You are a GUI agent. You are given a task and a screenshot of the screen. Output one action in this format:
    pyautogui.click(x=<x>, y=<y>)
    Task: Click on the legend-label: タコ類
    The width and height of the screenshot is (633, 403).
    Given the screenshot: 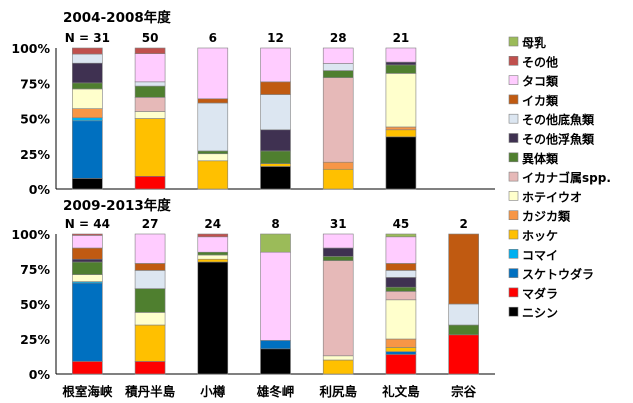 What is the action you would take?
    pyautogui.click(x=540, y=81)
    